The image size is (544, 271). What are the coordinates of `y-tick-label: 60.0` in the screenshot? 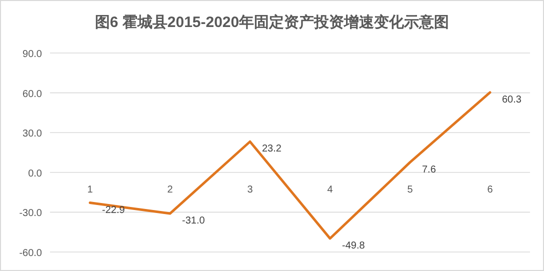 It's located at (32, 94).